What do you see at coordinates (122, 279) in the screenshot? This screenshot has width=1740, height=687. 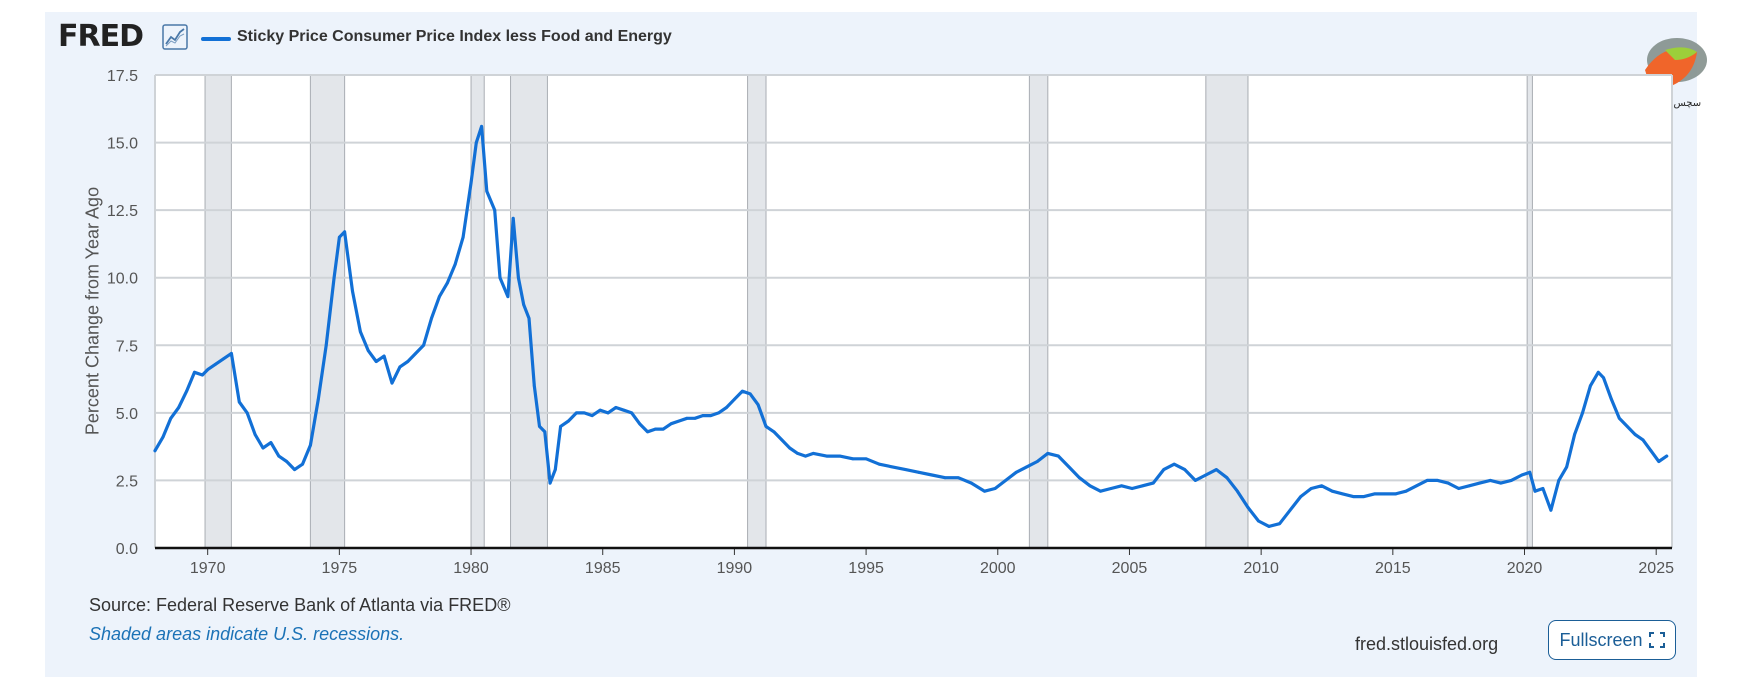 I see `y-tick-label: 10.0` at bounding box center [122, 279].